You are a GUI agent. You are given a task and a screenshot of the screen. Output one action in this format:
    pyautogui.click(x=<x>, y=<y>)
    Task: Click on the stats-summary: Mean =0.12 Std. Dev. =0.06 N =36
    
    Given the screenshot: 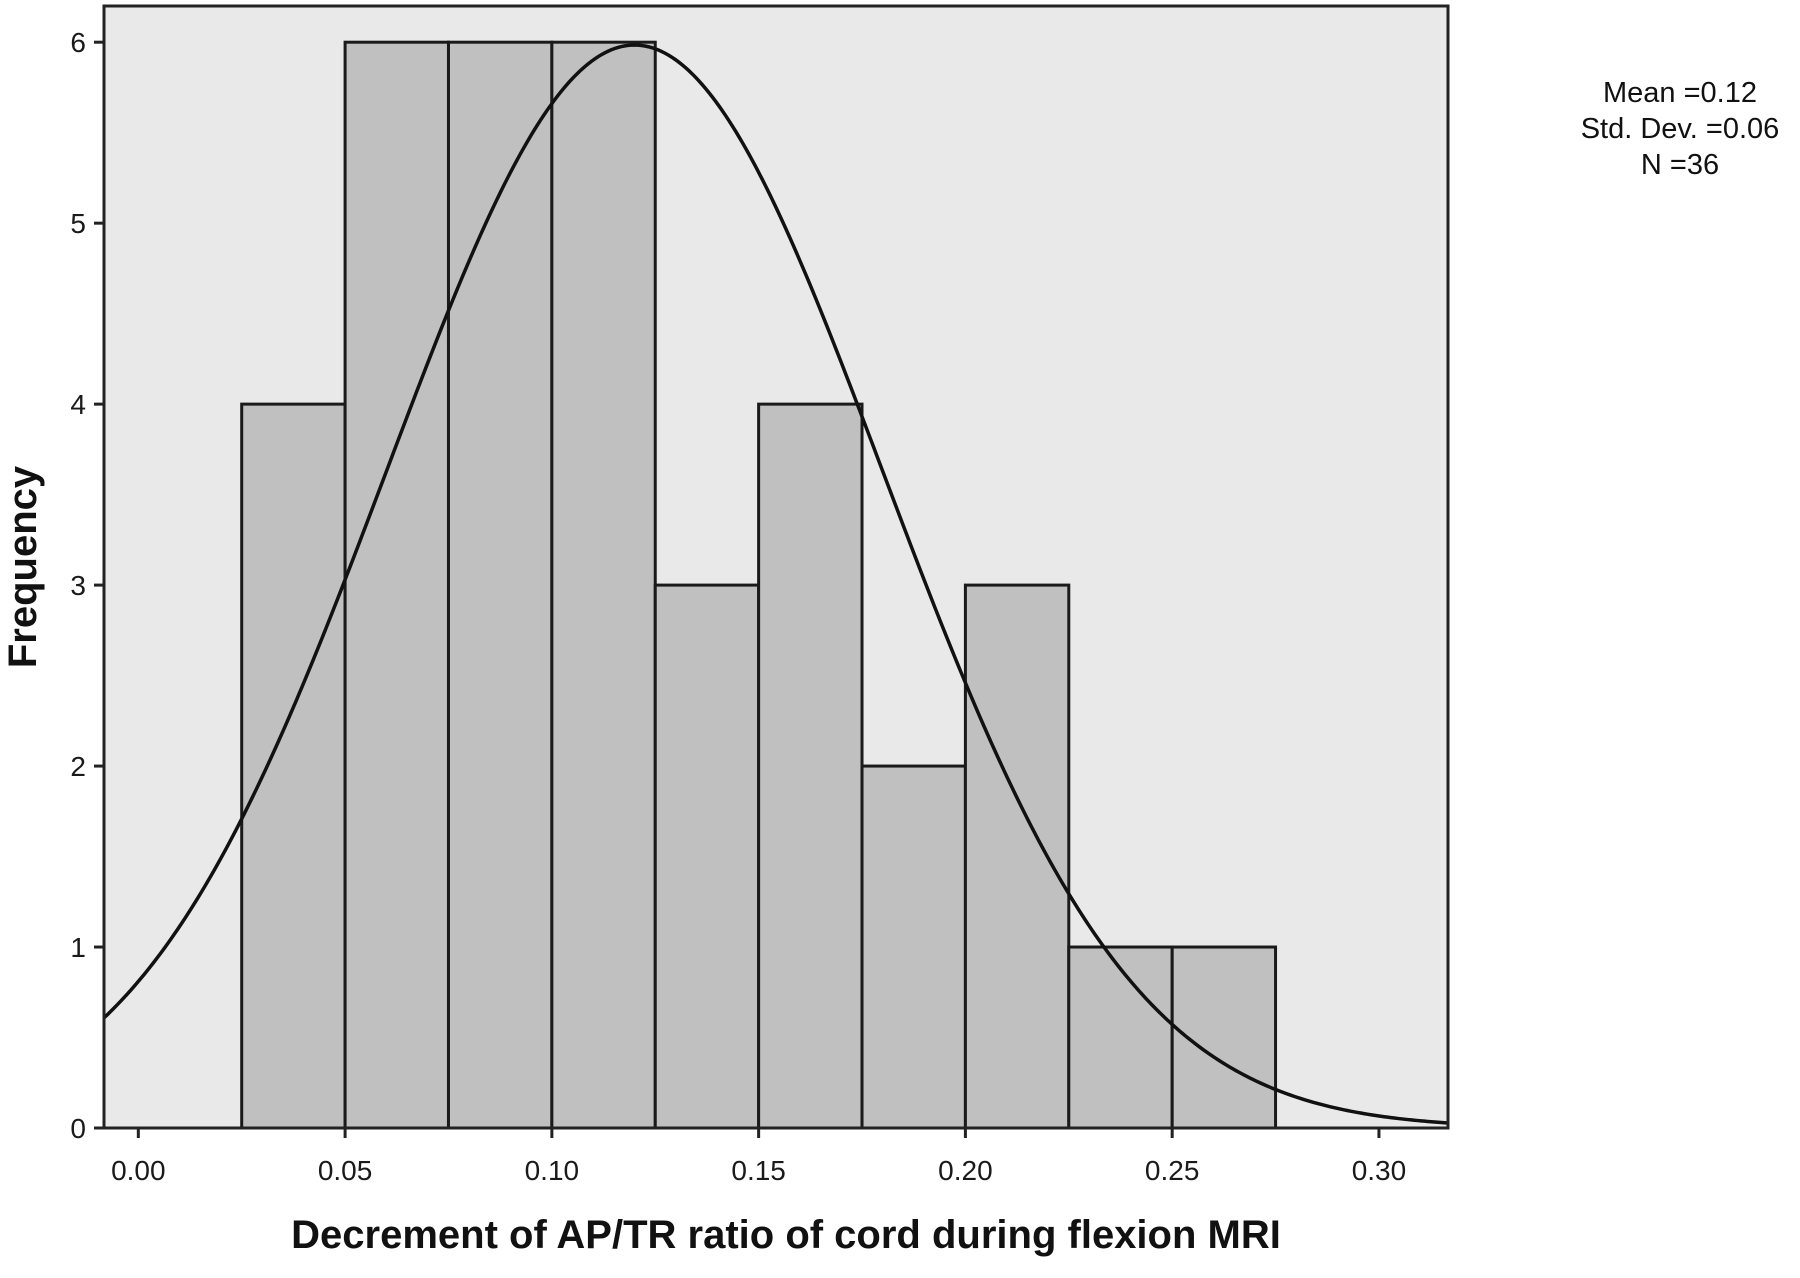 What is the action you would take?
    pyautogui.click(x=1680, y=129)
    